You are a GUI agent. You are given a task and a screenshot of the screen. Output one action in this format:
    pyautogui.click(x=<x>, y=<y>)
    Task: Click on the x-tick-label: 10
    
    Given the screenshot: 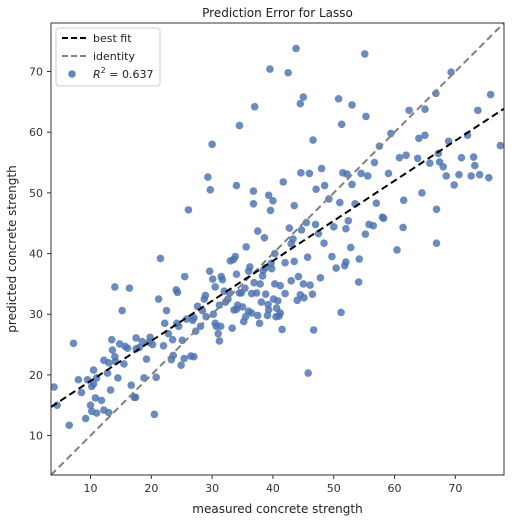 What is the action you would take?
    pyautogui.click(x=91, y=488)
    